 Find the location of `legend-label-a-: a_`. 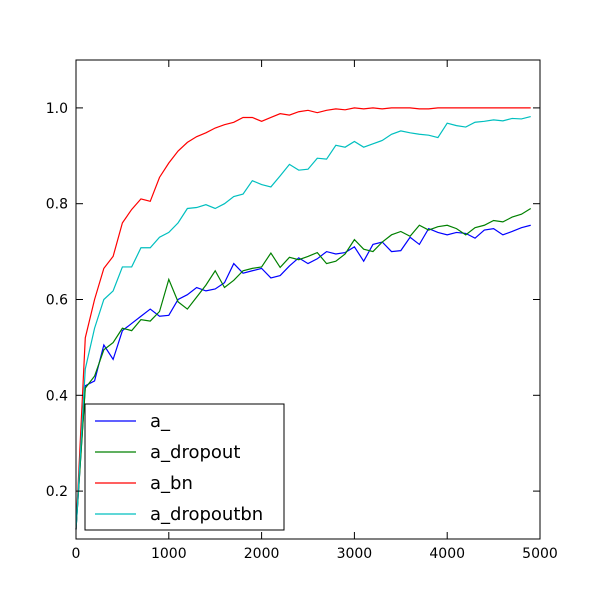

legend-label-a-: a_ is located at coordinates (160, 421).